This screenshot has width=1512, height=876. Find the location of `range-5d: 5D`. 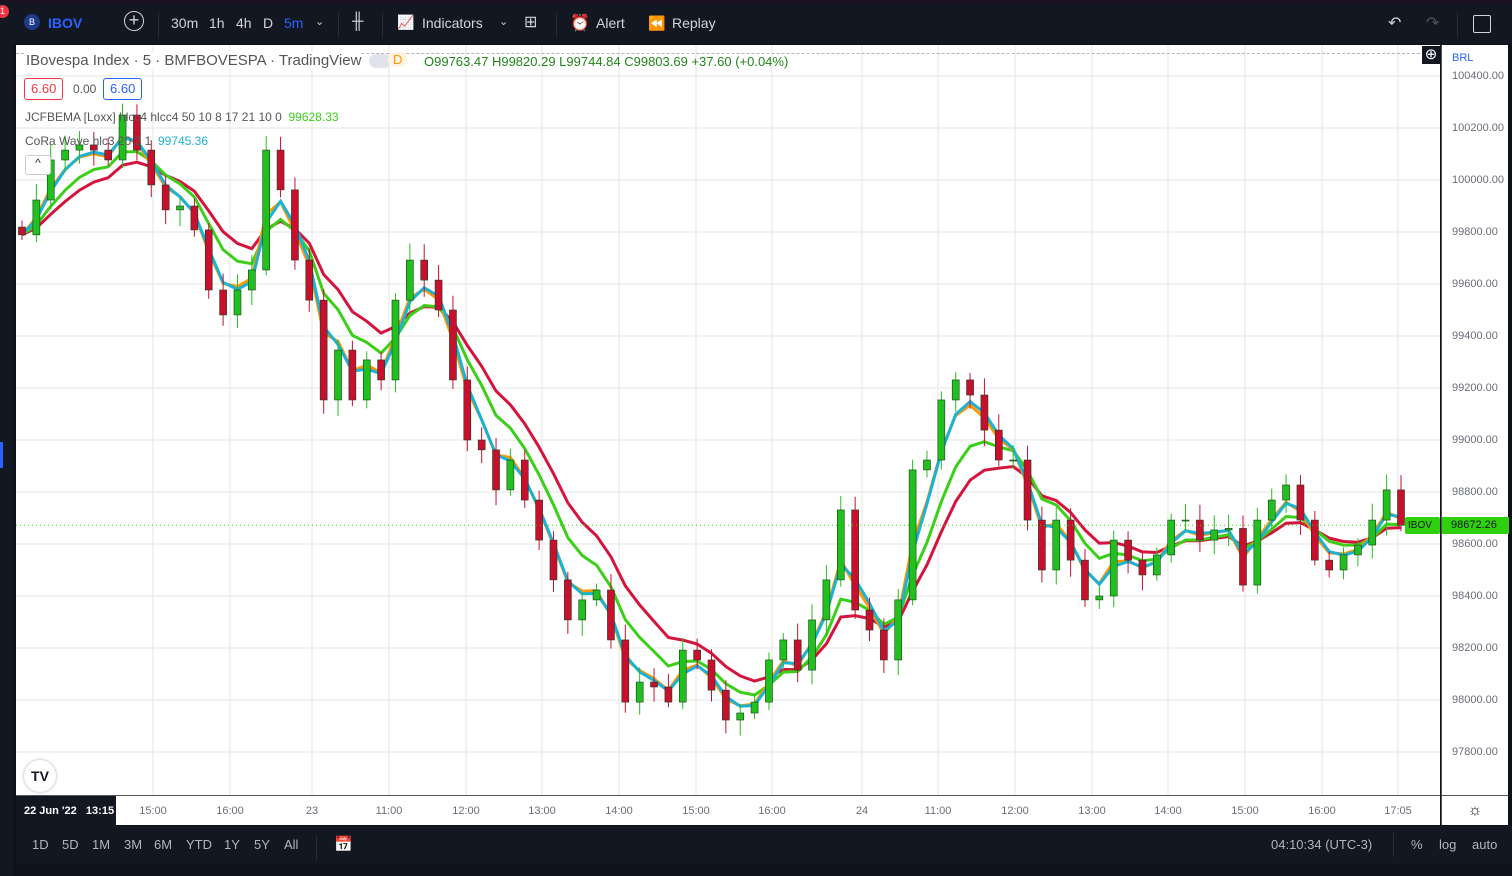

range-5d: 5D is located at coordinates (70, 844).